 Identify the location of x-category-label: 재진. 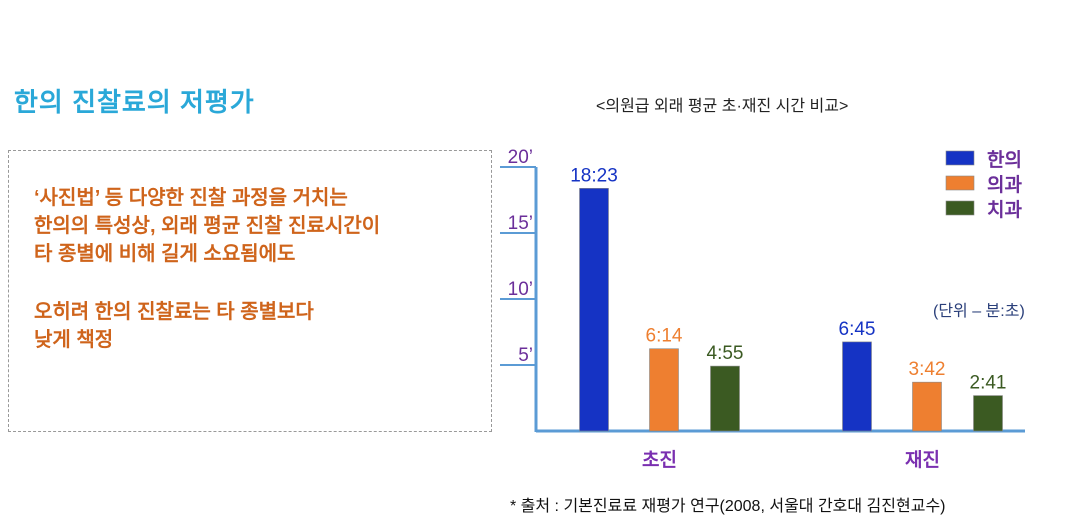
(922, 460).